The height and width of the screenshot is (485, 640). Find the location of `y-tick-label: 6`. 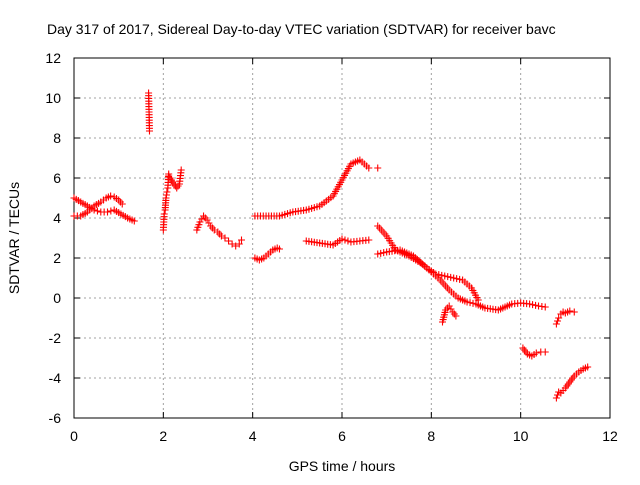

y-tick-label: 6 is located at coordinates (57, 178).